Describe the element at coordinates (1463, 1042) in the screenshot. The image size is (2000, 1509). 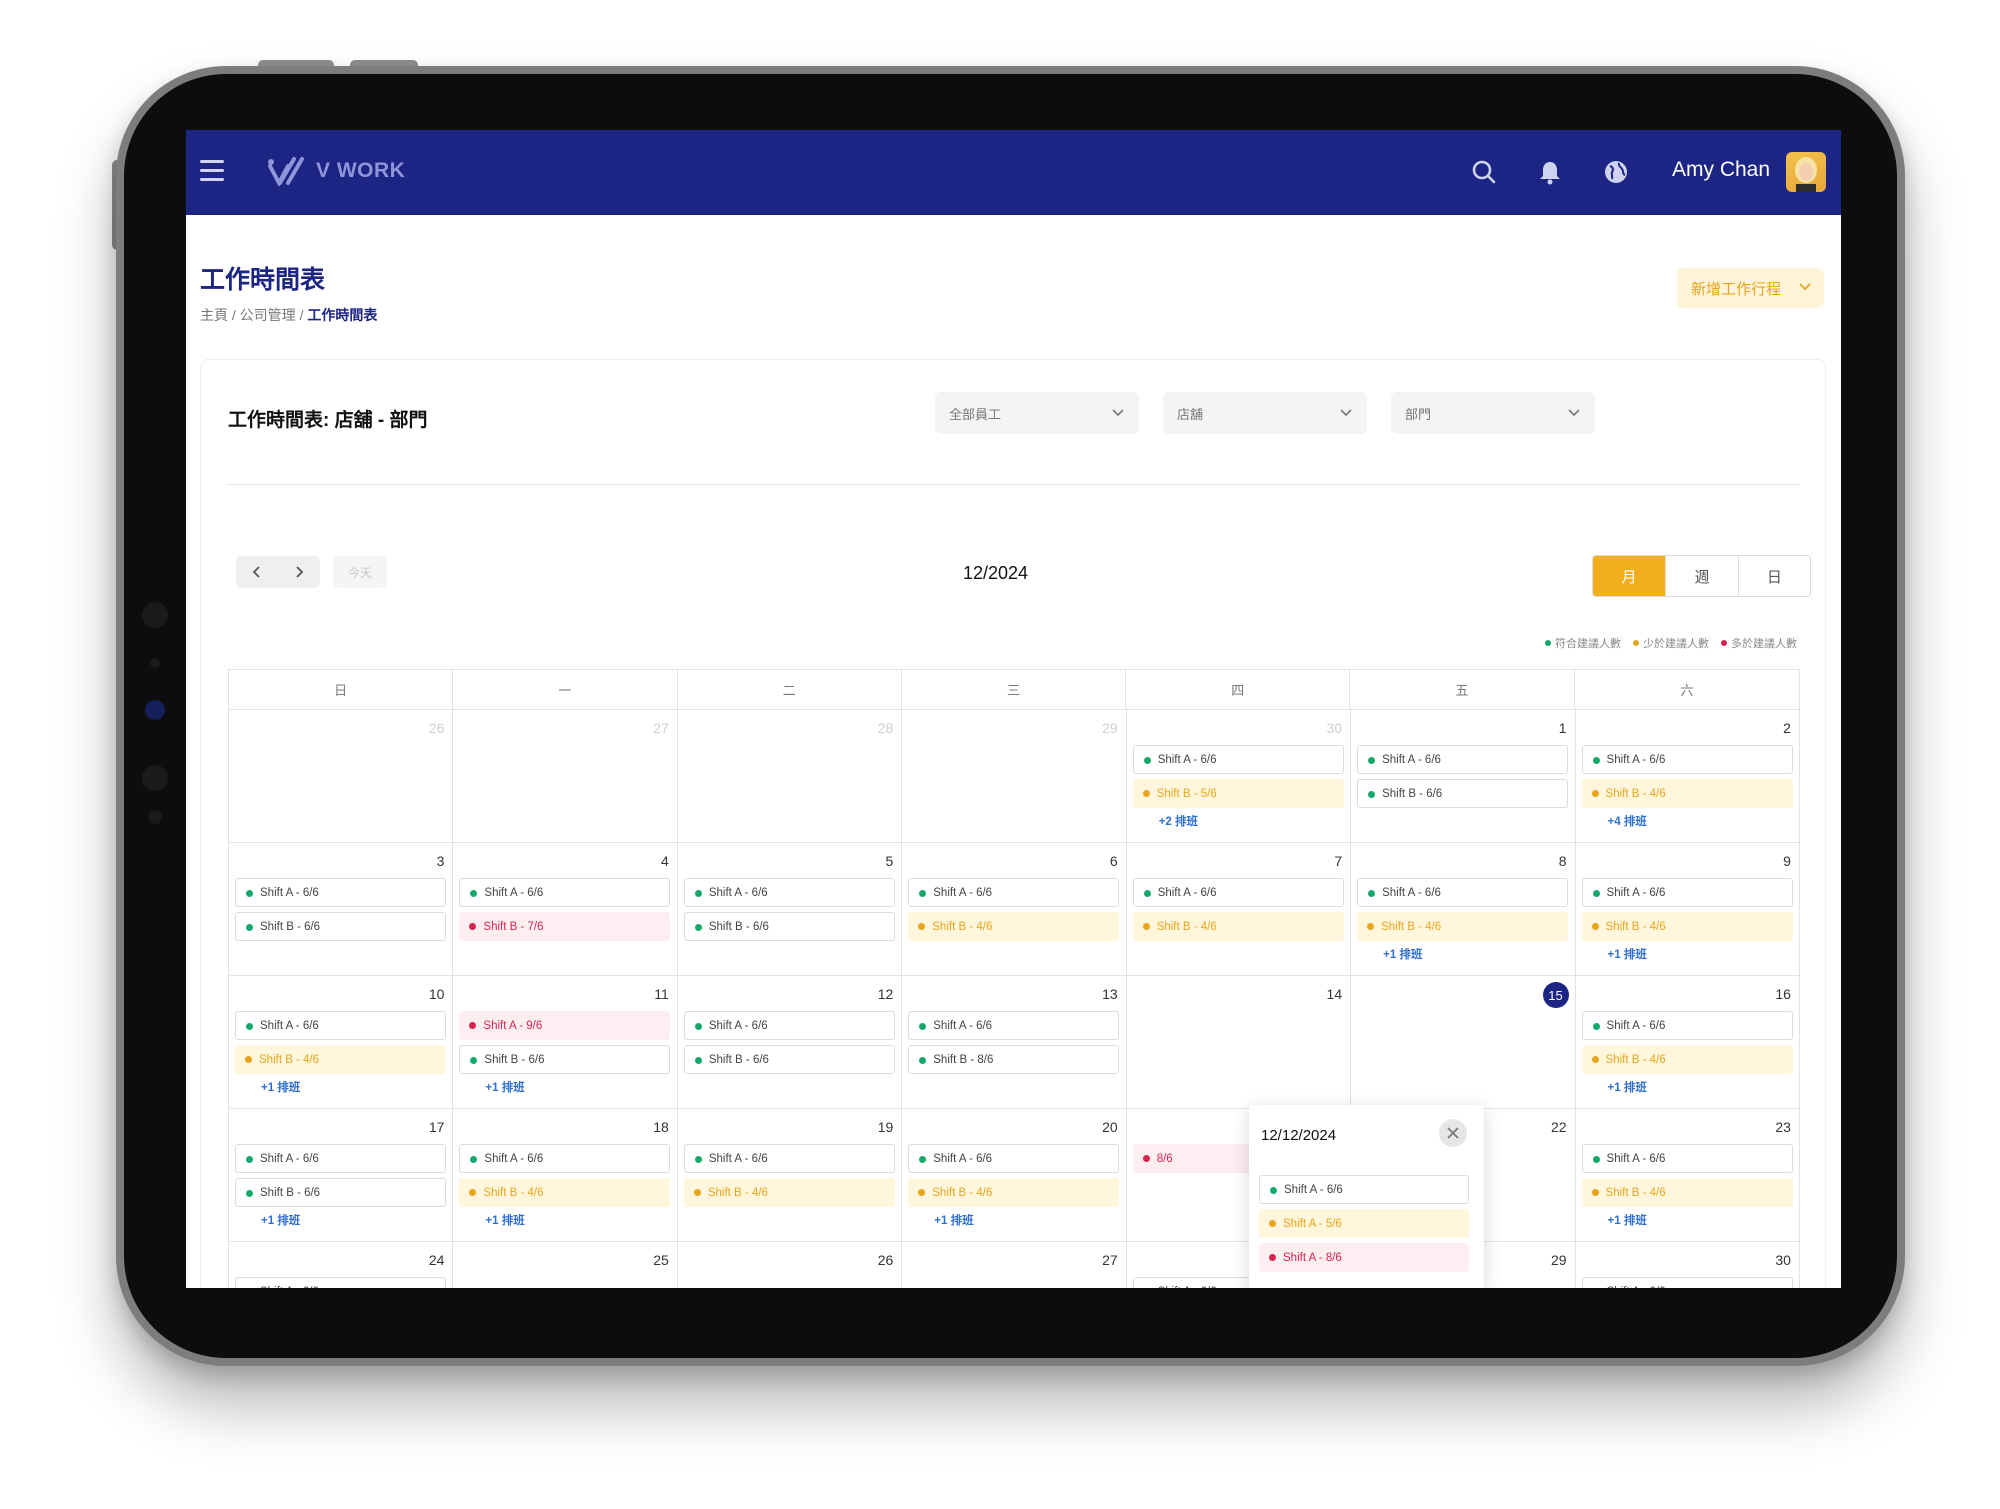
I see `calendar-day: 15` at that location.